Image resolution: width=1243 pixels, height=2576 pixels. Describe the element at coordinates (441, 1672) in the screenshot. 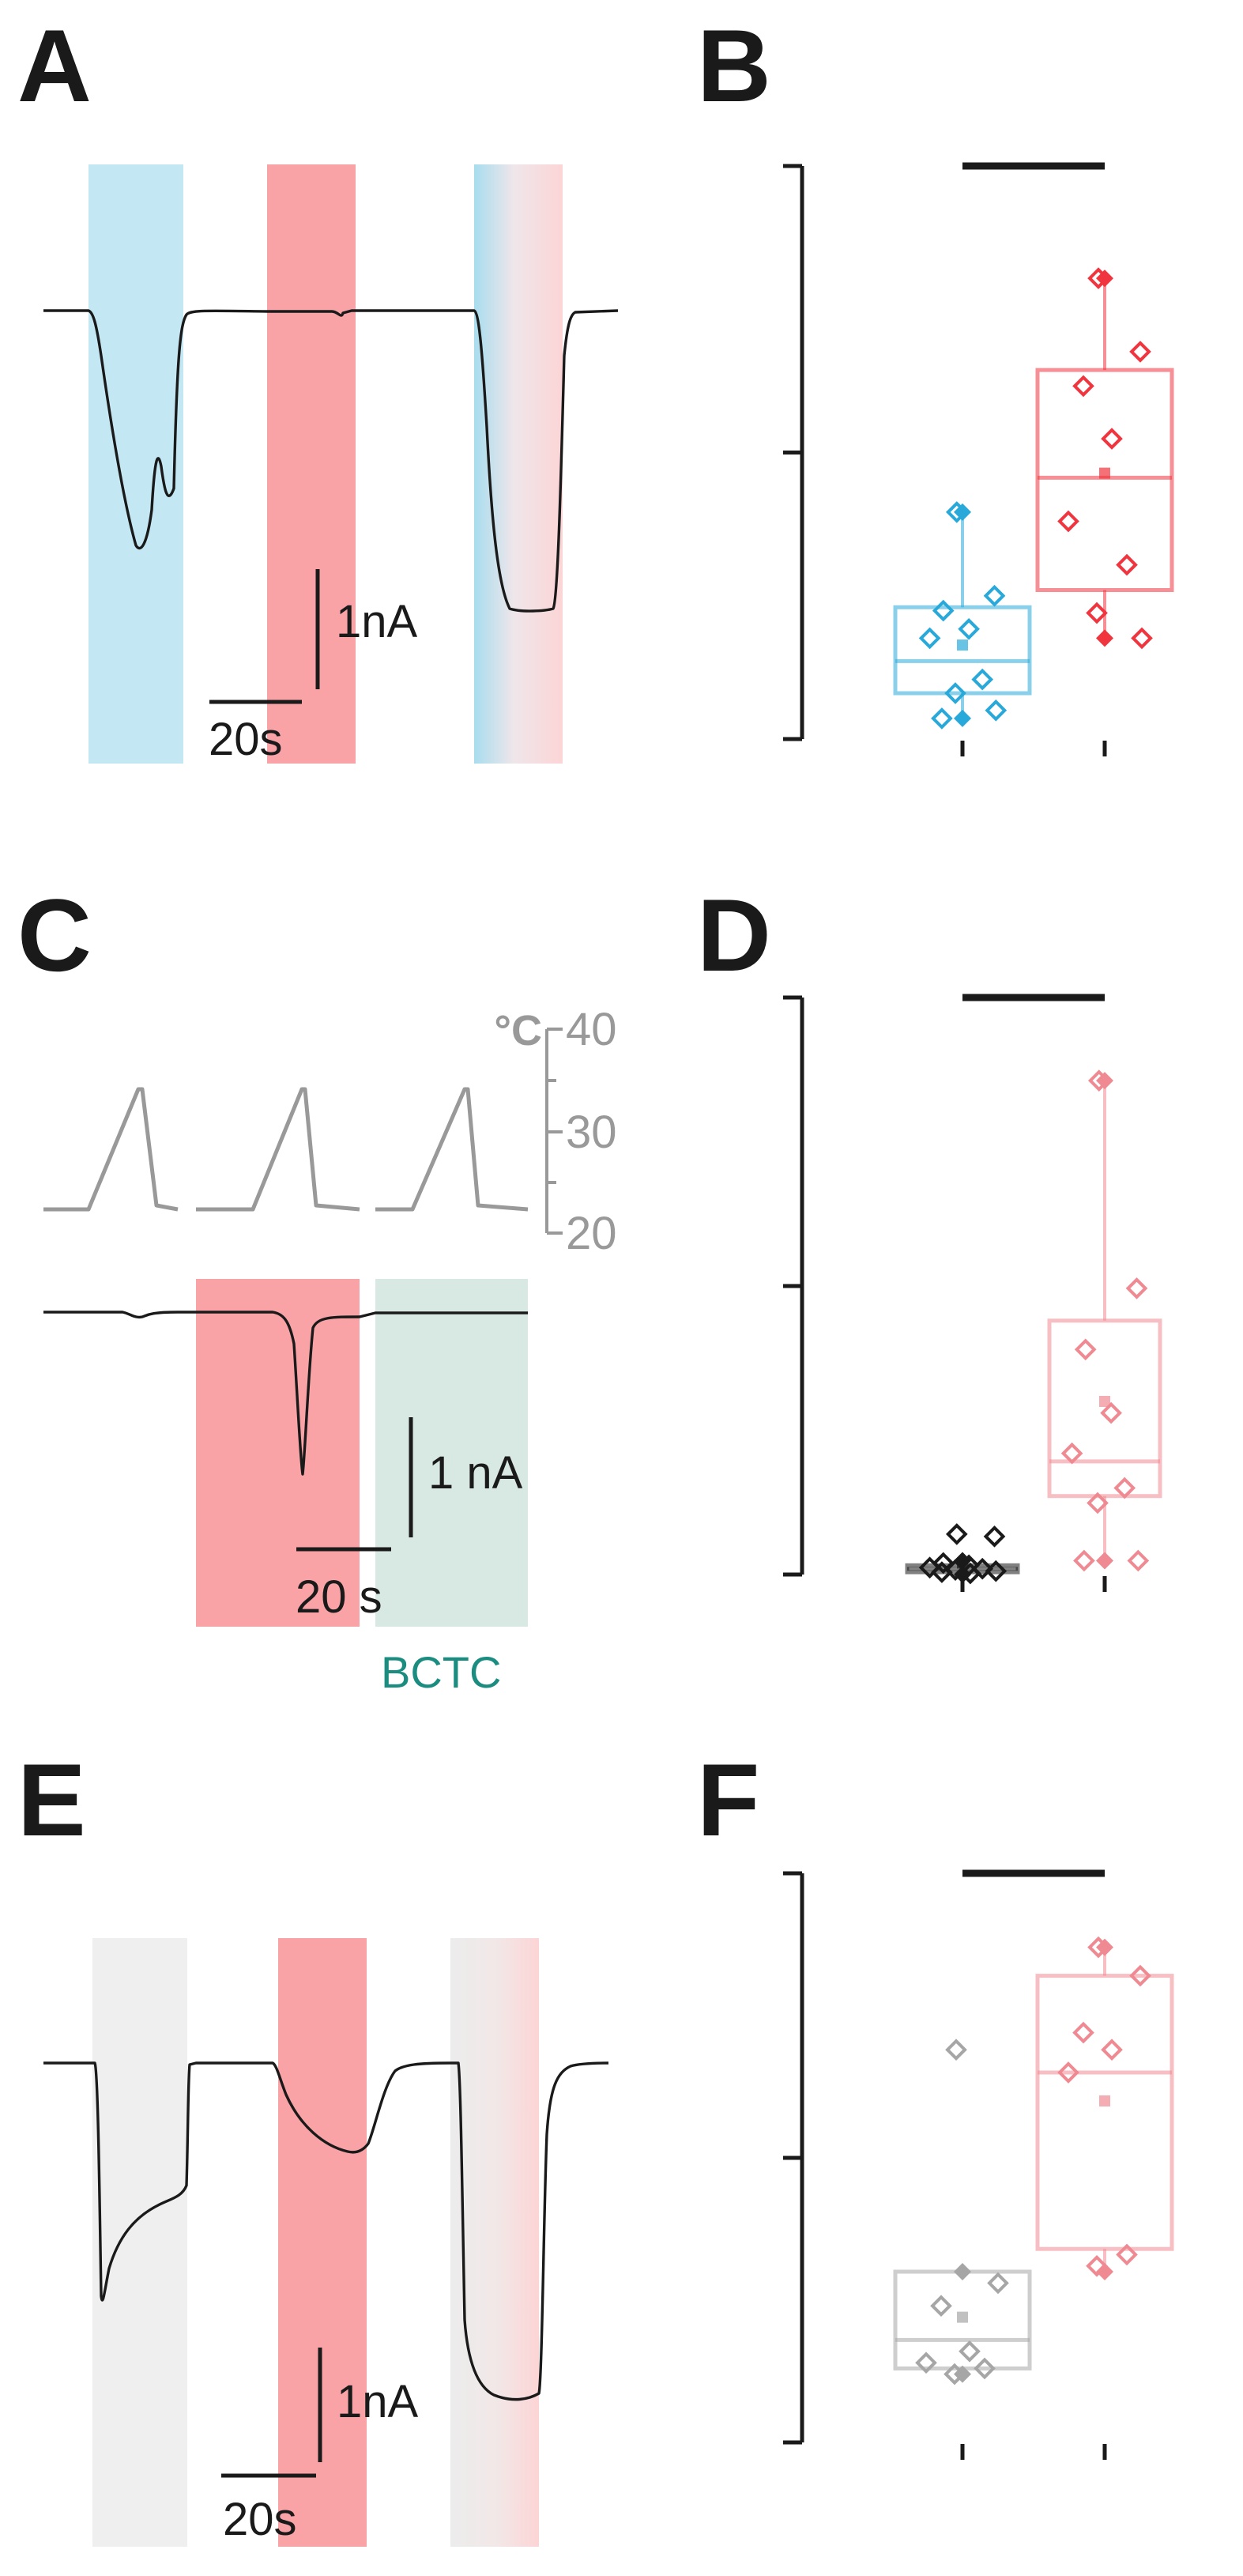

I see `antagonist-label: BCTC` at that location.